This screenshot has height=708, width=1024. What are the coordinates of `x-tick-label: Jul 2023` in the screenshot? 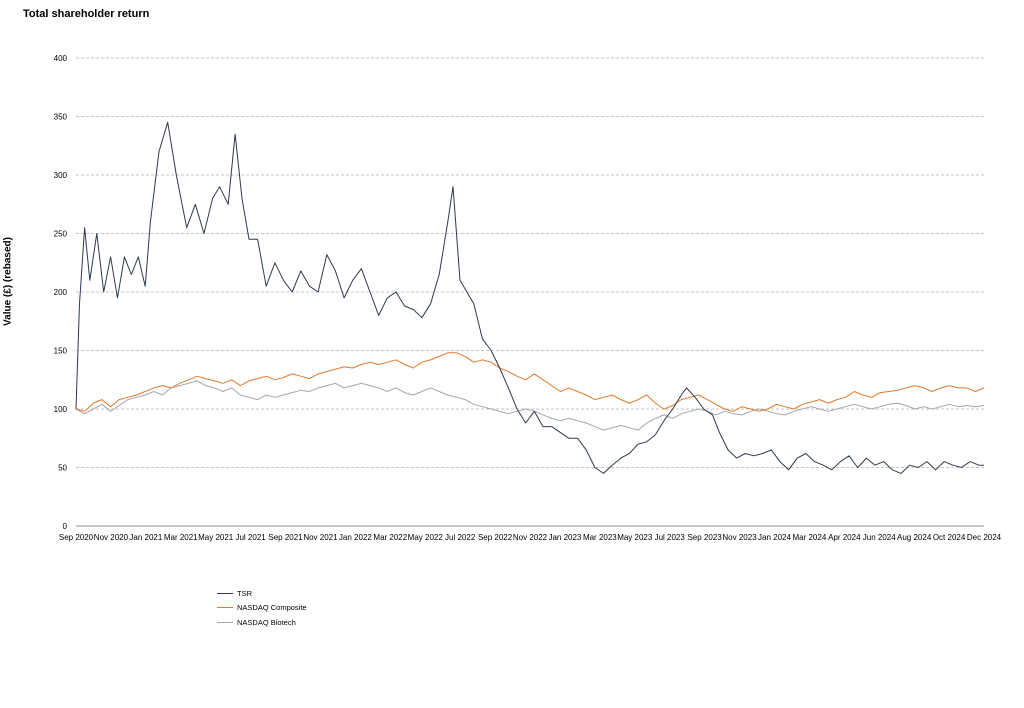 It's located at (670, 537).